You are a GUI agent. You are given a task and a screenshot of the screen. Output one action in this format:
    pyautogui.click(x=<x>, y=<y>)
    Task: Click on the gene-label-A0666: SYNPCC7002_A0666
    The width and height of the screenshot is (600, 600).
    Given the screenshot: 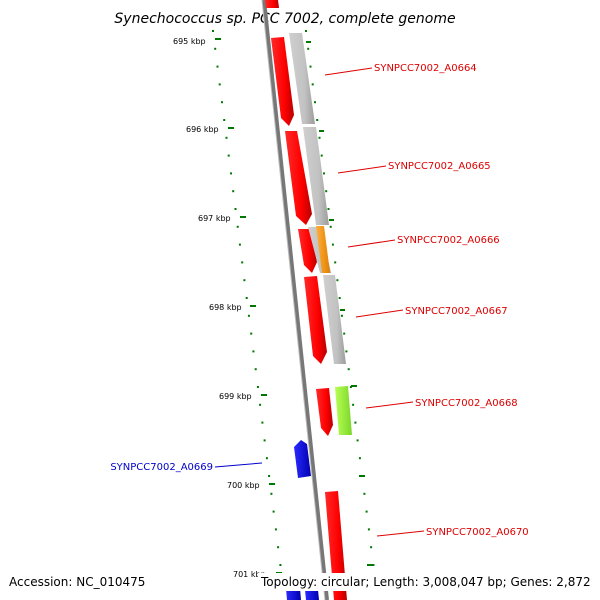 What is the action you would take?
    pyautogui.click(x=448, y=240)
    